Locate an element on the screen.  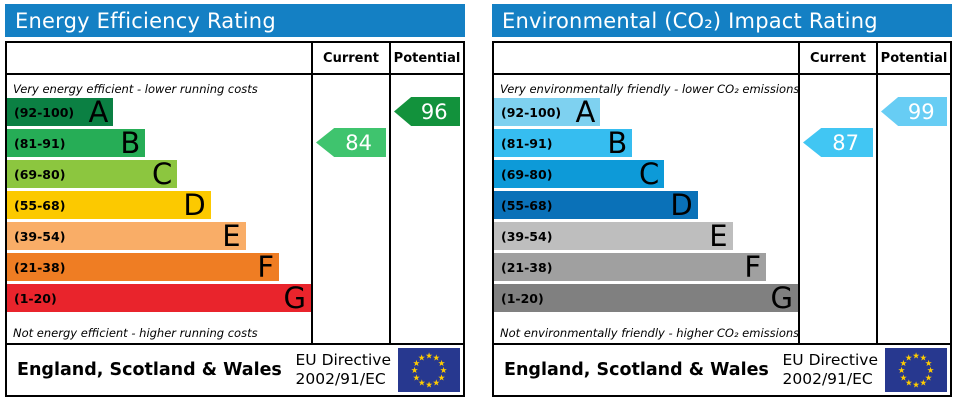
co2-potential-rating-arrow: 99 is located at coordinates (914, 111).